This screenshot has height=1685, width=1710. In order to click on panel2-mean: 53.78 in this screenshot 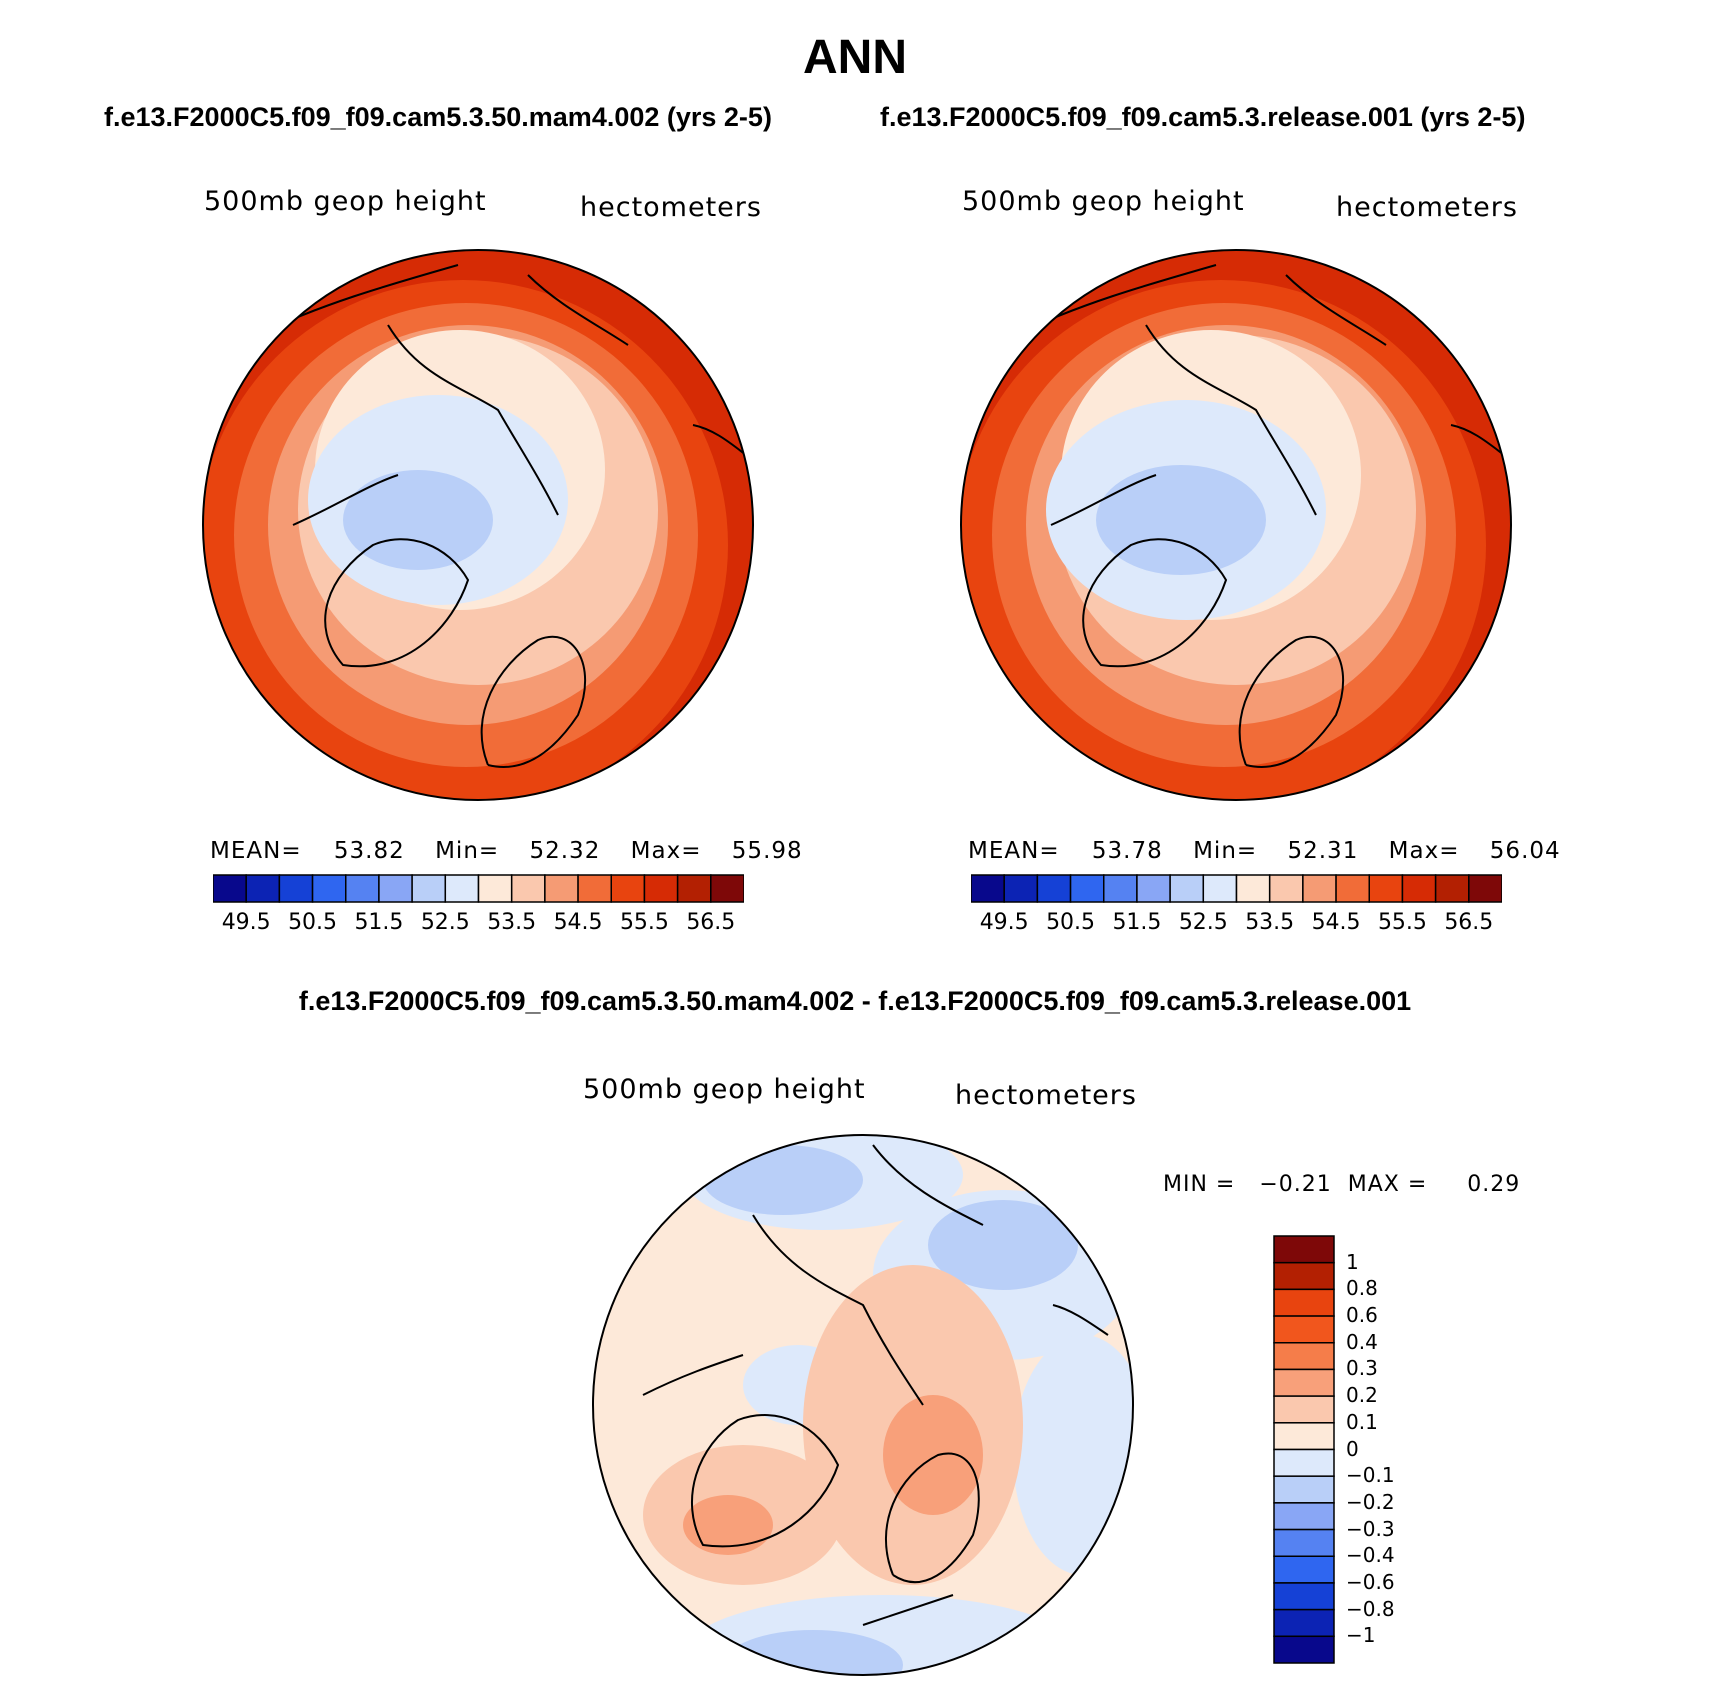, I will do `click(1127, 851)`.